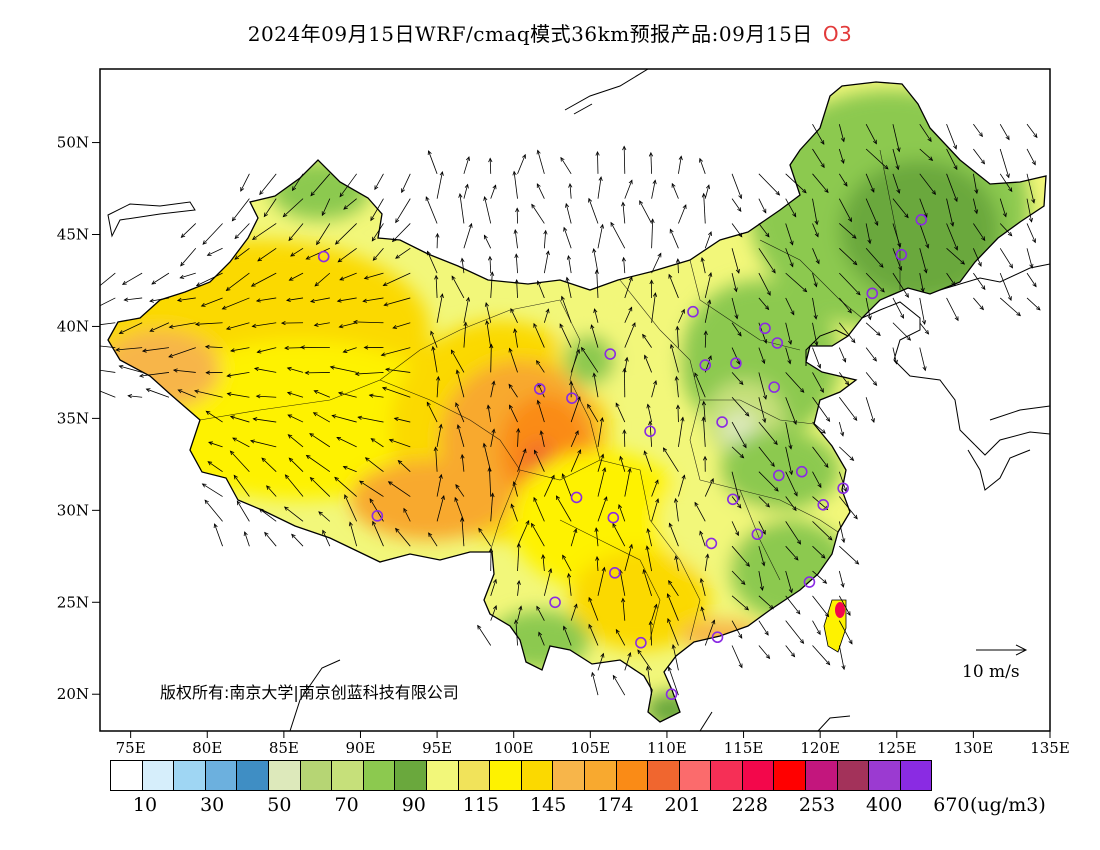  What do you see at coordinates (413, 805) in the screenshot?
I see `colorbar-label: 90` at bounding box center [413, 805].